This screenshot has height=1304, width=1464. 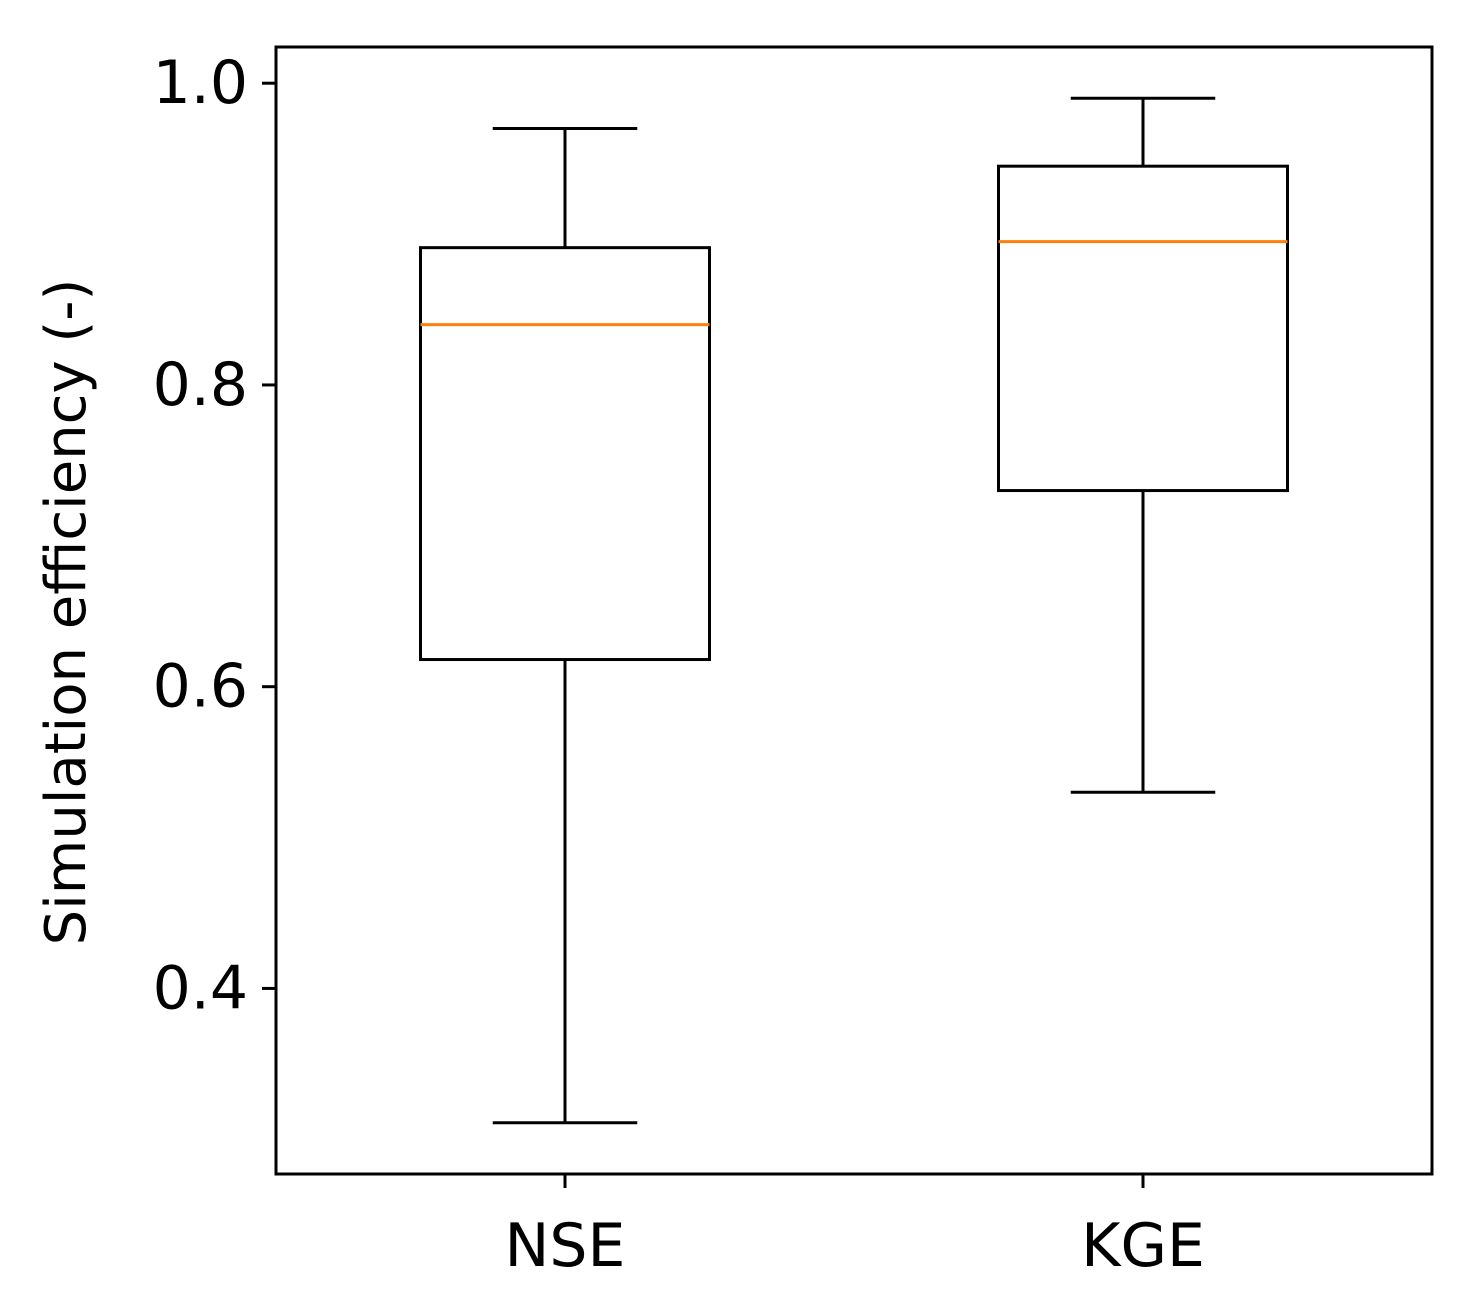 What do you see at coordinates (200, 687) in the screenshot?
I see `y-tick-label-0.6: 0.6` at bounding box center [200, 687].